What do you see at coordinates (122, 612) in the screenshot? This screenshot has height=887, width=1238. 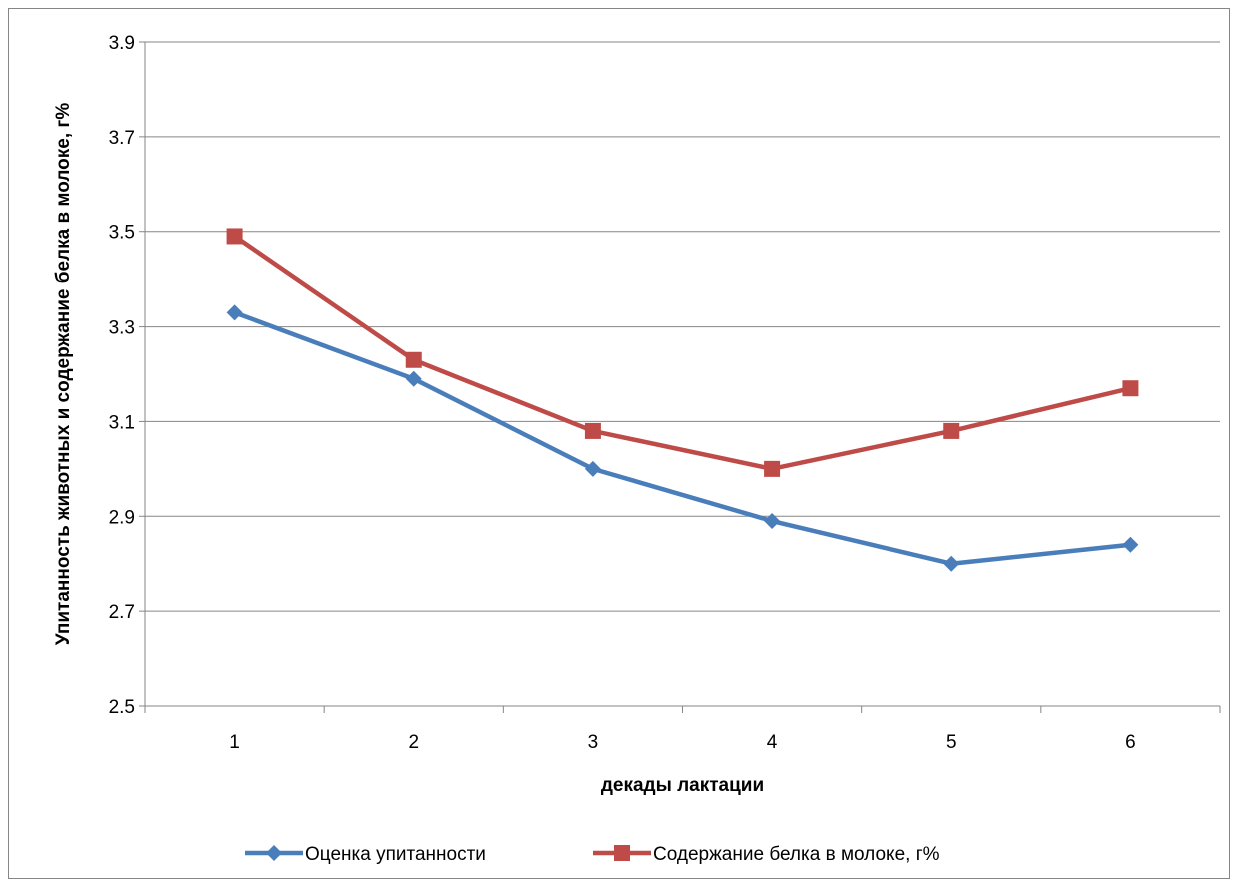 I see `y-tick-label: 2.7` at bounding box center [122, 612].